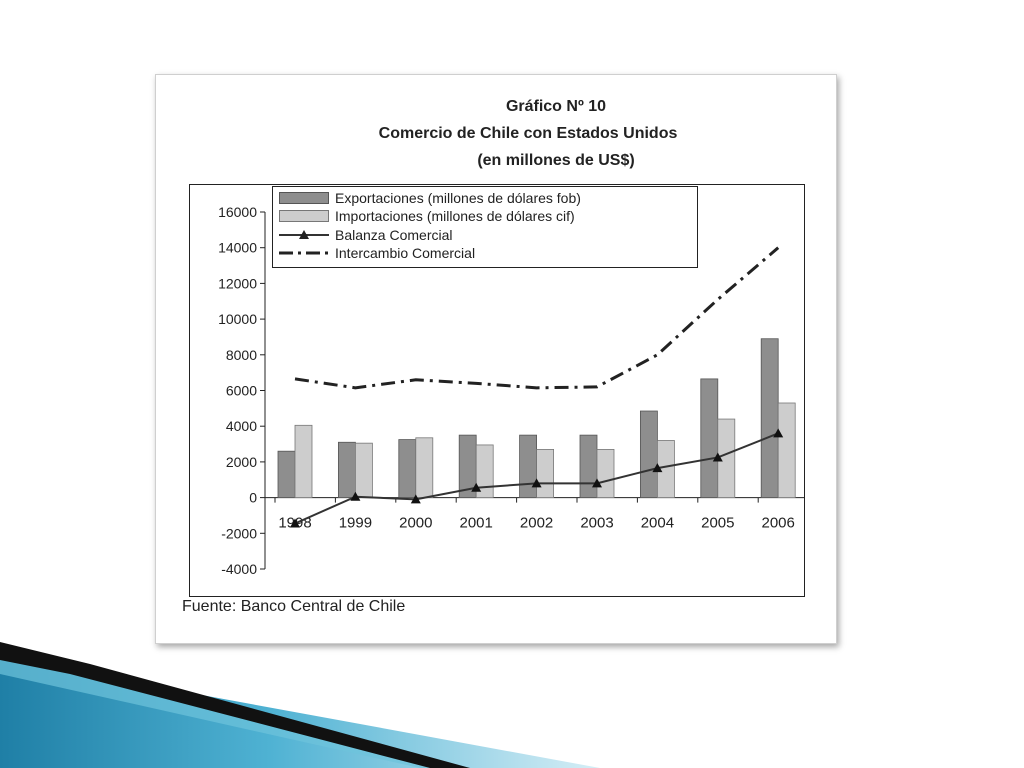 This screenshot has height=768, width=1024. I want to click on legend-swatch-exchange, so click(304, 253).